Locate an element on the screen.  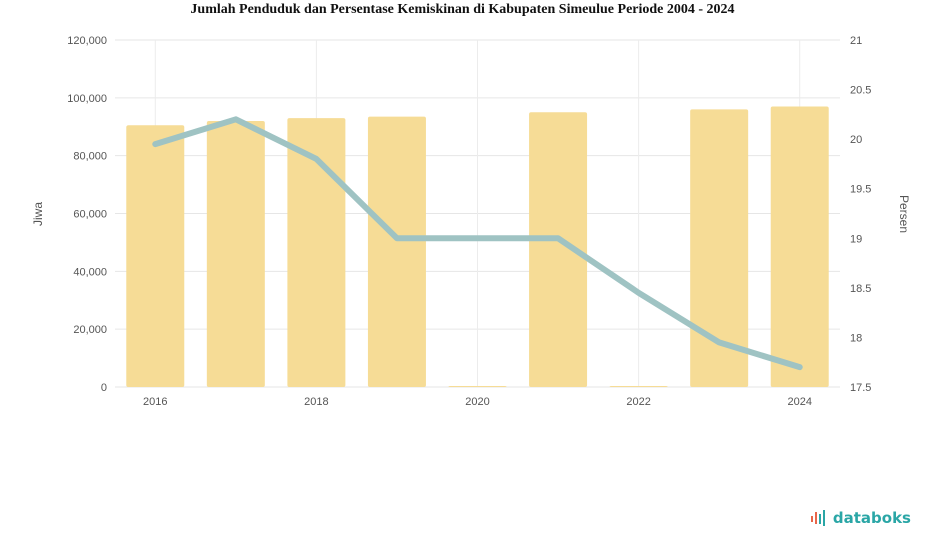
databoks-mark-icon is located at coordinates (817, 518).